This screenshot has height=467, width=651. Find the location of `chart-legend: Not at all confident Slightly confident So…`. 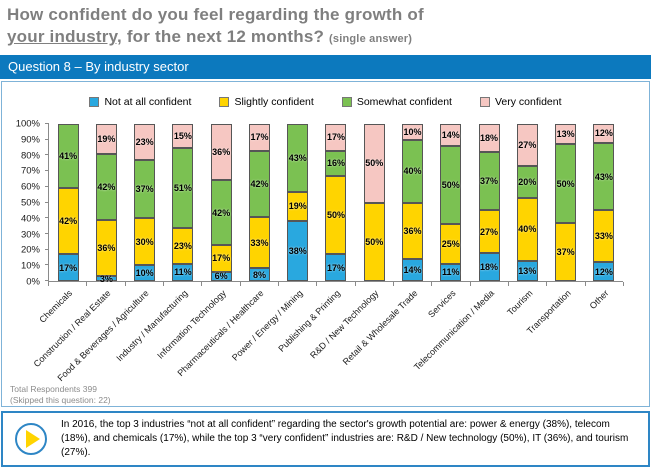

chart-legend: Not at all confident Slightly confident So… is located at coordinates (325, 102).